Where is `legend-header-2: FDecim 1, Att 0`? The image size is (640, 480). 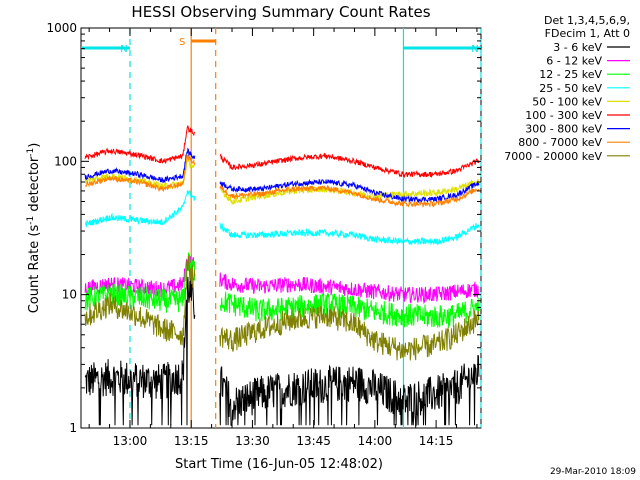
legend-header-2: FDecim 1, Att 0 is located at coordinates (587, 33).